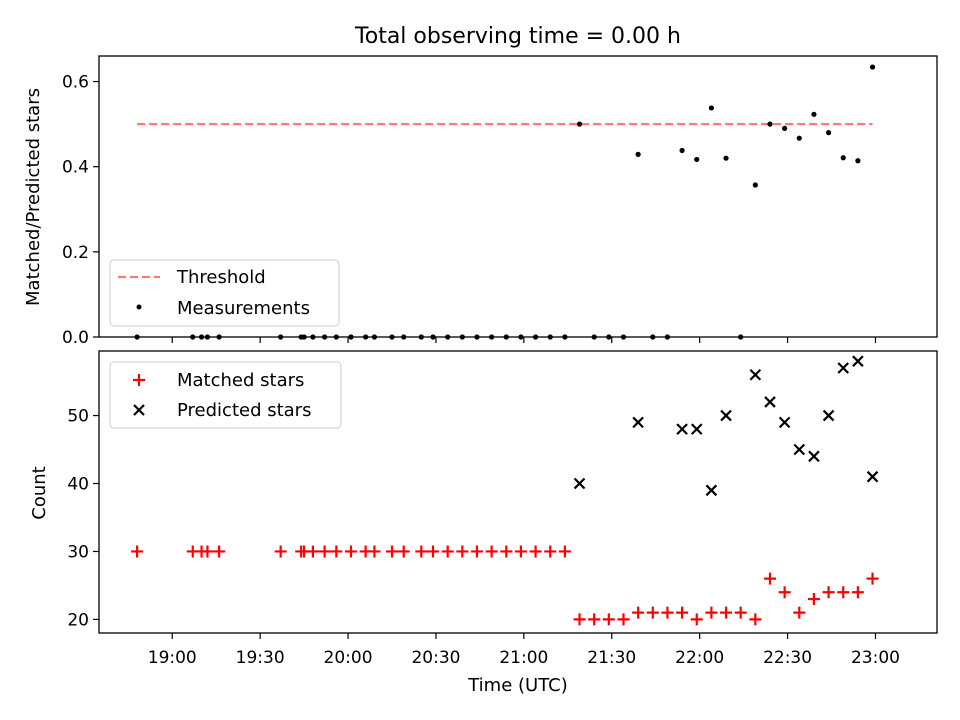 This screenshot has width=960, height=720. I want to click on bottom-y-tick-label: 50, so click(78, 417).